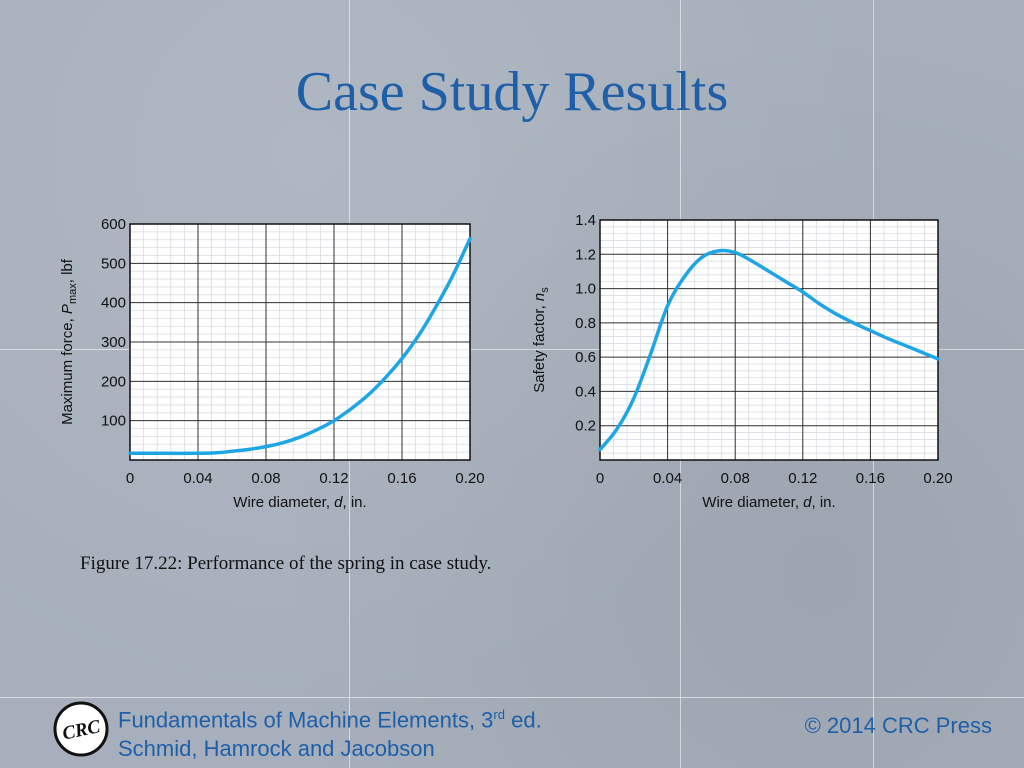 The width and height of the screenshot is (1024, 768). I want to click on safety-factor-x-tick-label: 0.12, so click(802, 478).